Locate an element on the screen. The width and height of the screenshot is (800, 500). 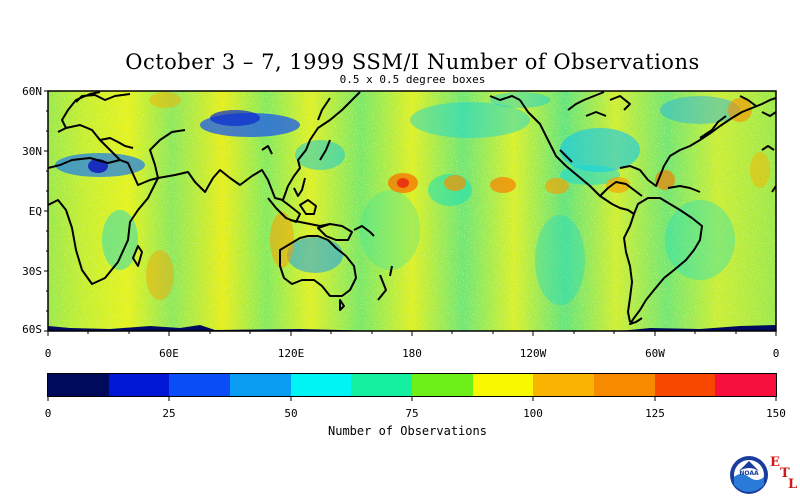
colorbar-tick-label: 0 is located at coordinates (48, 413).